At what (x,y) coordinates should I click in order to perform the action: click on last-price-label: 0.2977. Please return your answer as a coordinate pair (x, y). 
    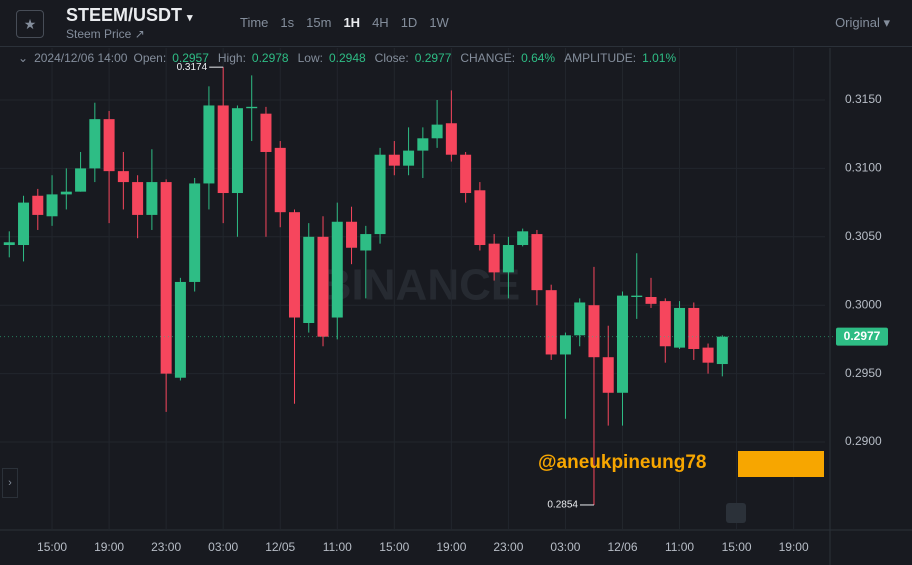
    Looking at the image, I should click on (862, 336).